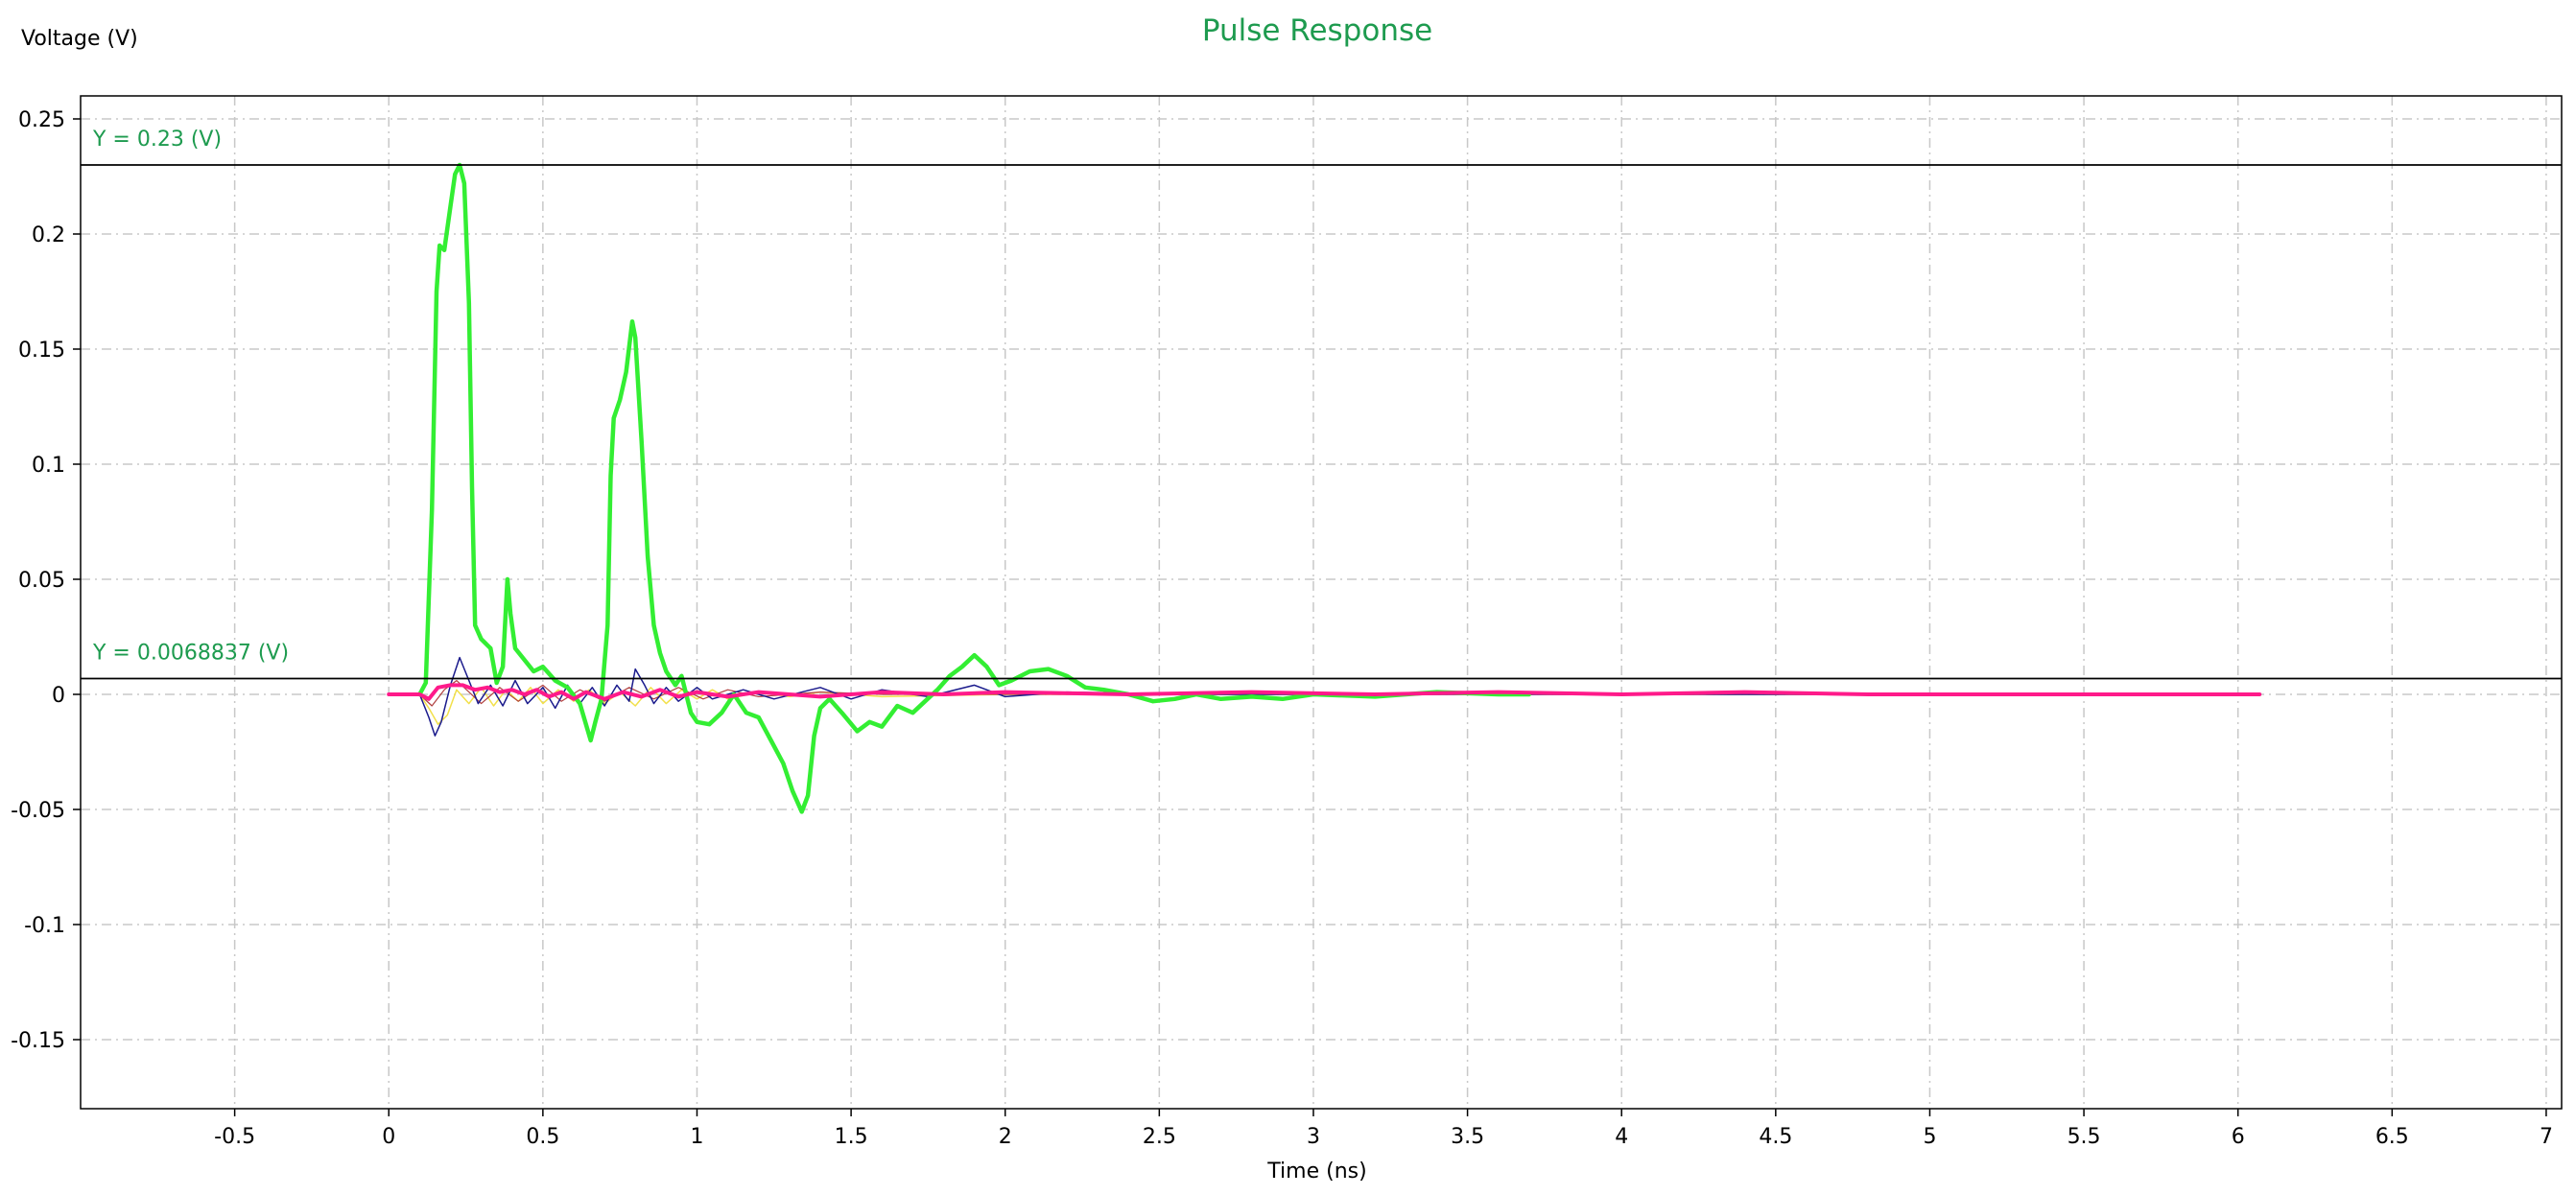 This screenshot has height=1195, width=2576. I want to click on chart-title: Pulse Response, so click(1317, 30).